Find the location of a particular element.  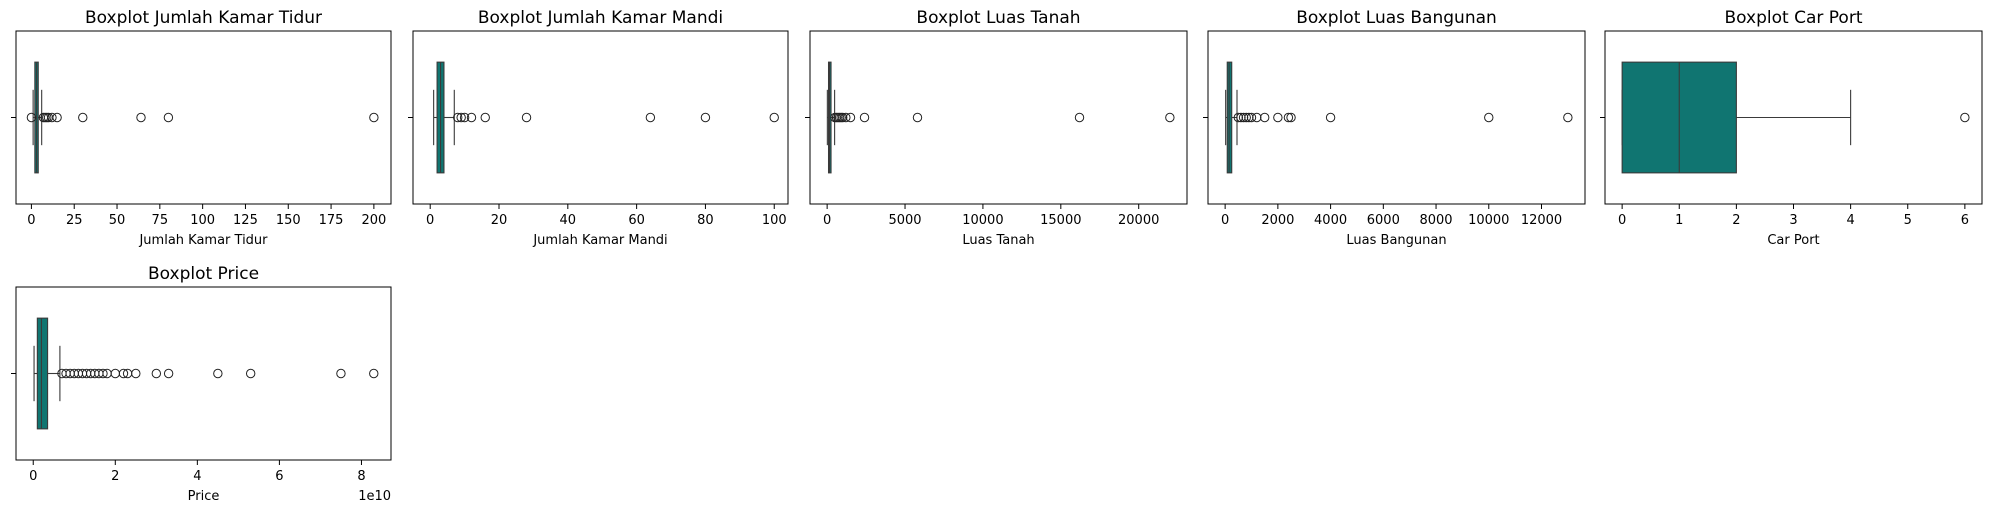

x-tick-label: 60 is located at coordinates (636, 220).